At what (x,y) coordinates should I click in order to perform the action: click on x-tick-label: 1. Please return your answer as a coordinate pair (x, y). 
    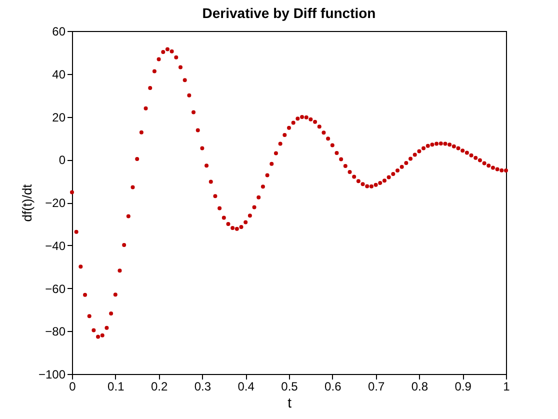
    Looking at the image, I should click on (506, 387).